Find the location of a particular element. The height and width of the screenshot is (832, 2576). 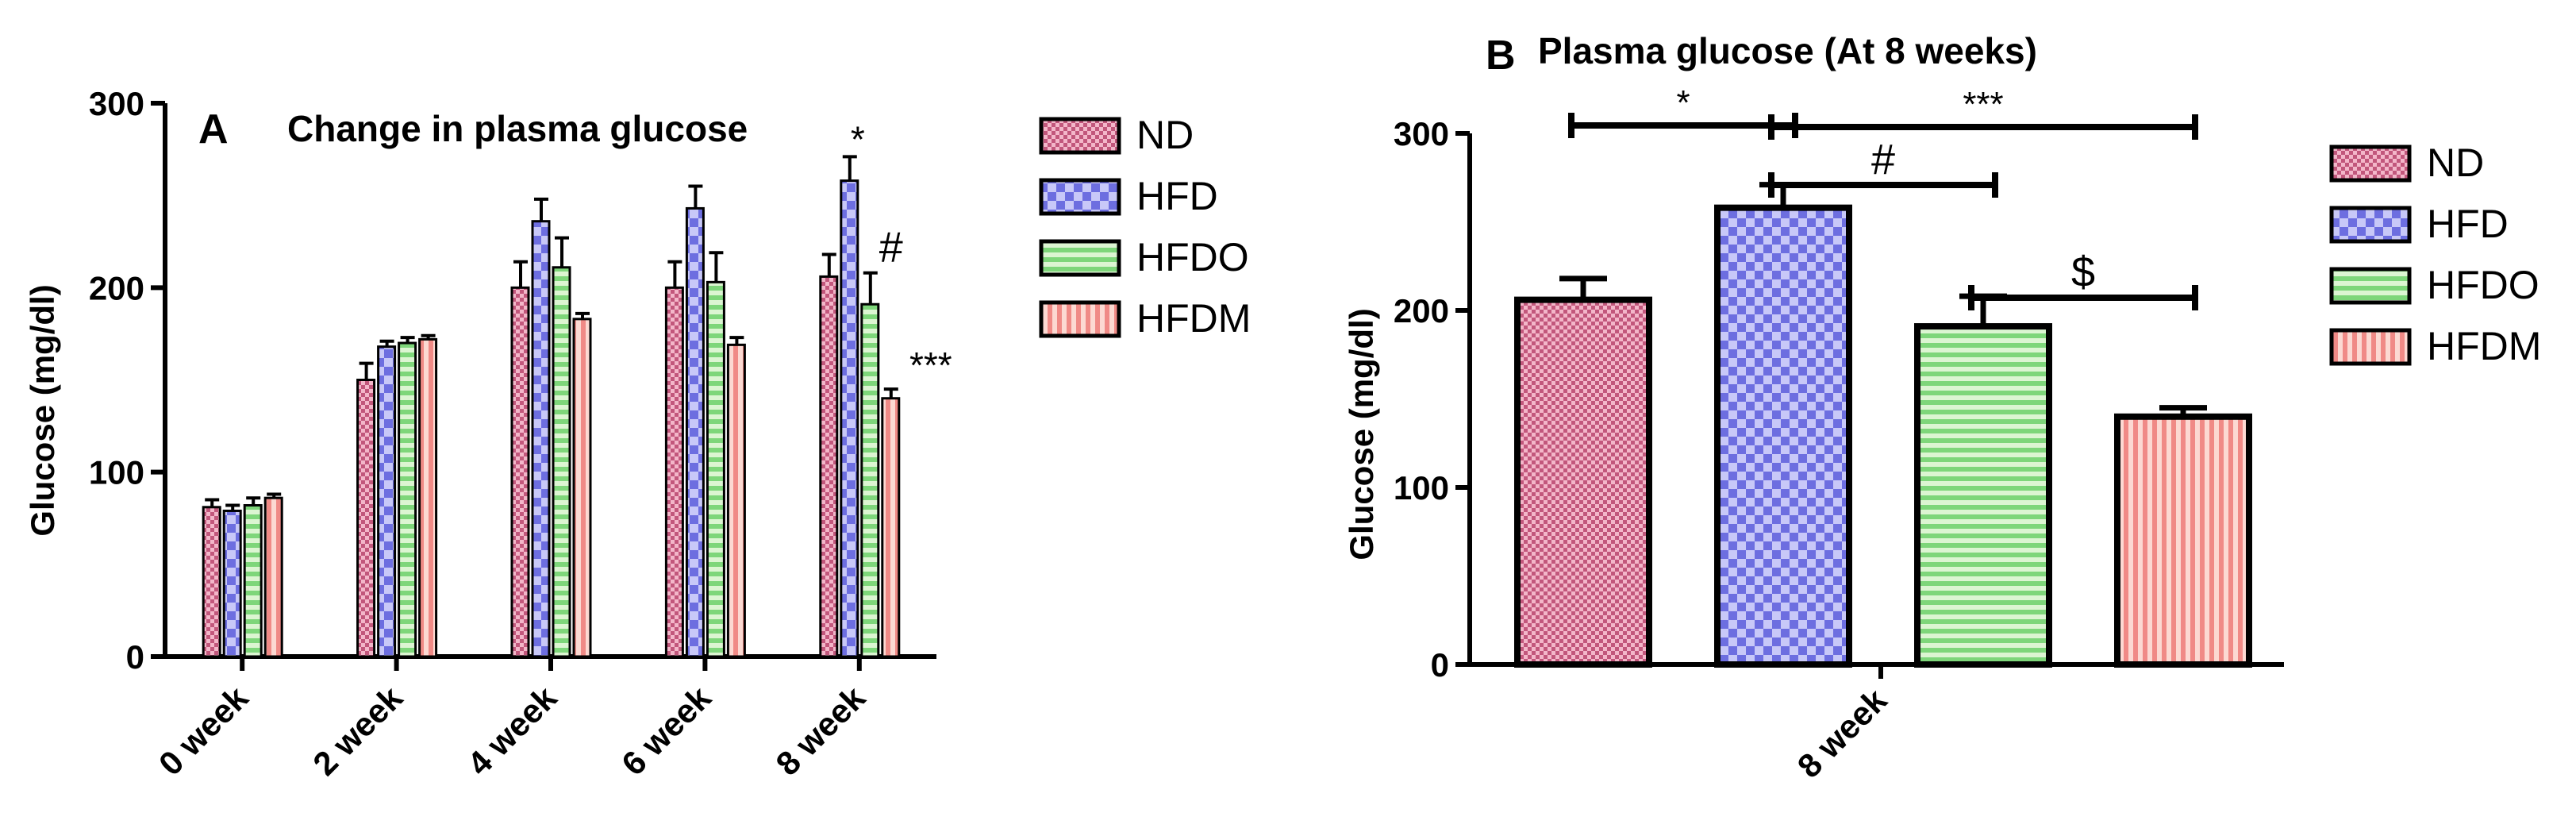

panel-a-annotations: * # *** is located at coordinates (901, 252).